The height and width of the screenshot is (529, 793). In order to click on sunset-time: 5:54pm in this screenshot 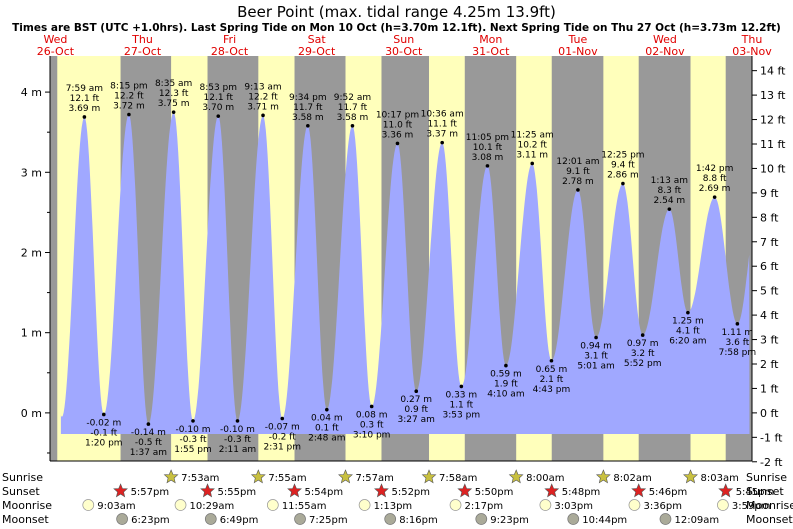, I will do `click(324, 492)`.